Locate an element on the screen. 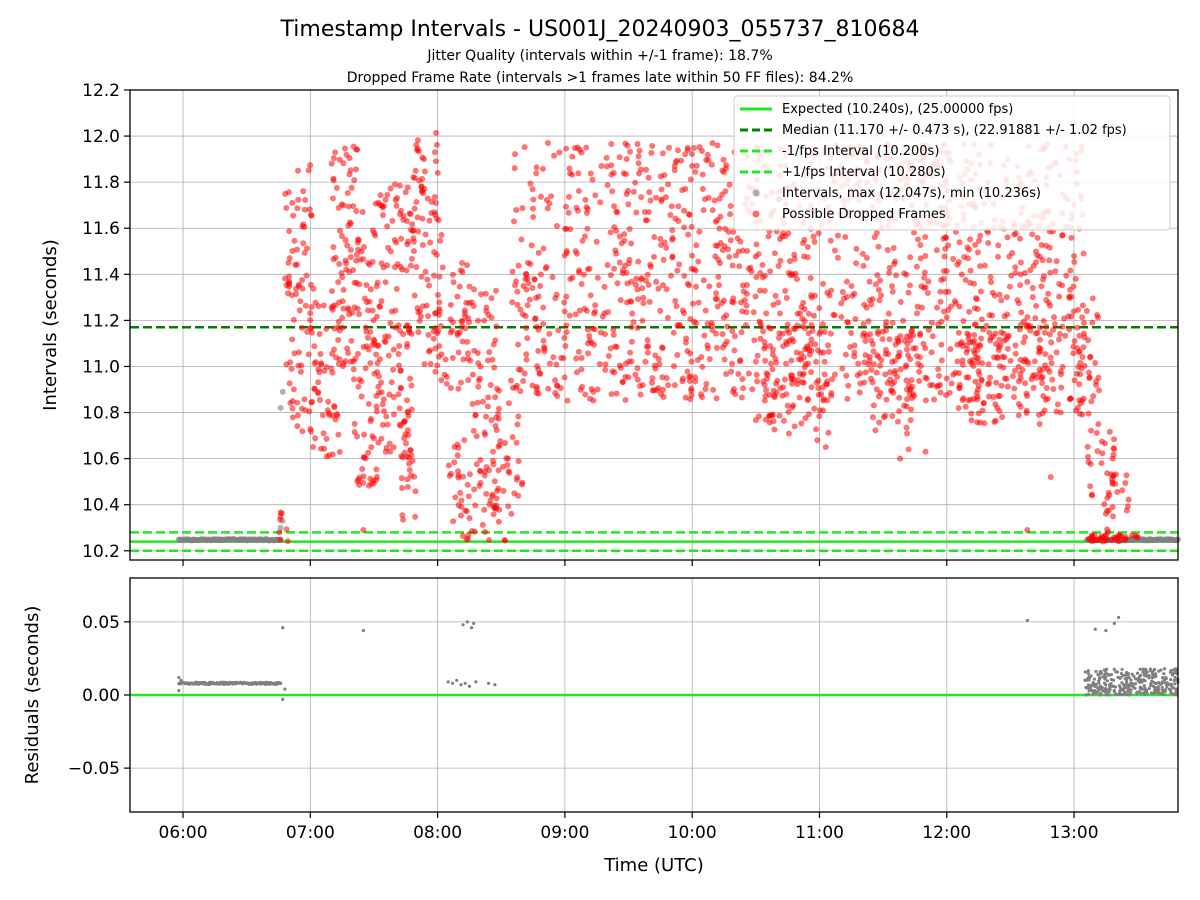  bottom-xlabel: Time (UTC) is located at coordinates (653, 865).